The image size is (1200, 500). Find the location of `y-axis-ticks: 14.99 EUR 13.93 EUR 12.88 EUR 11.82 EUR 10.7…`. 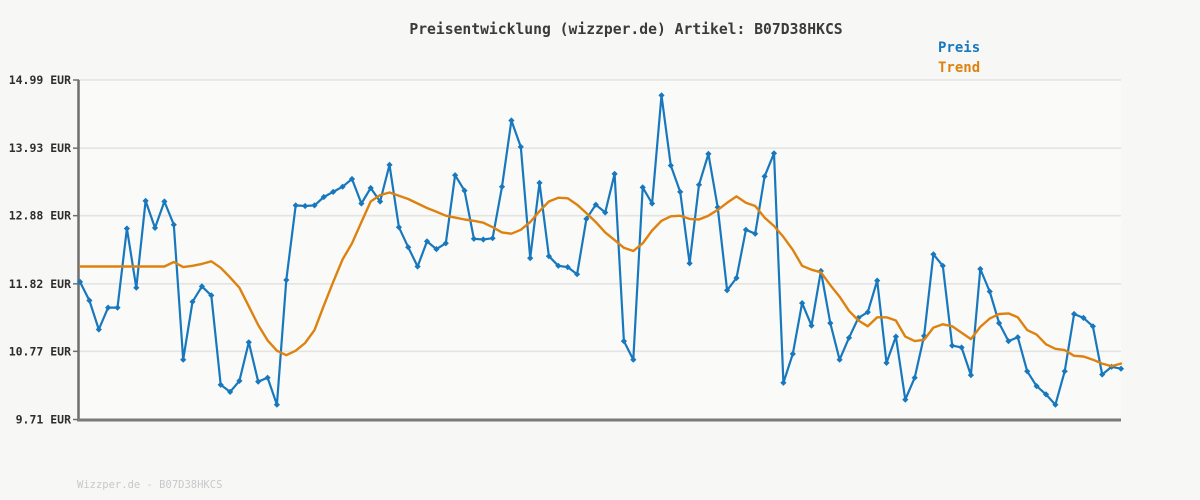

y-axis-ticks: 14.99 EUR 13.93 EUR 12.88 EUR 11.82 EUR 10.7… is located at coordinates (44, 250).